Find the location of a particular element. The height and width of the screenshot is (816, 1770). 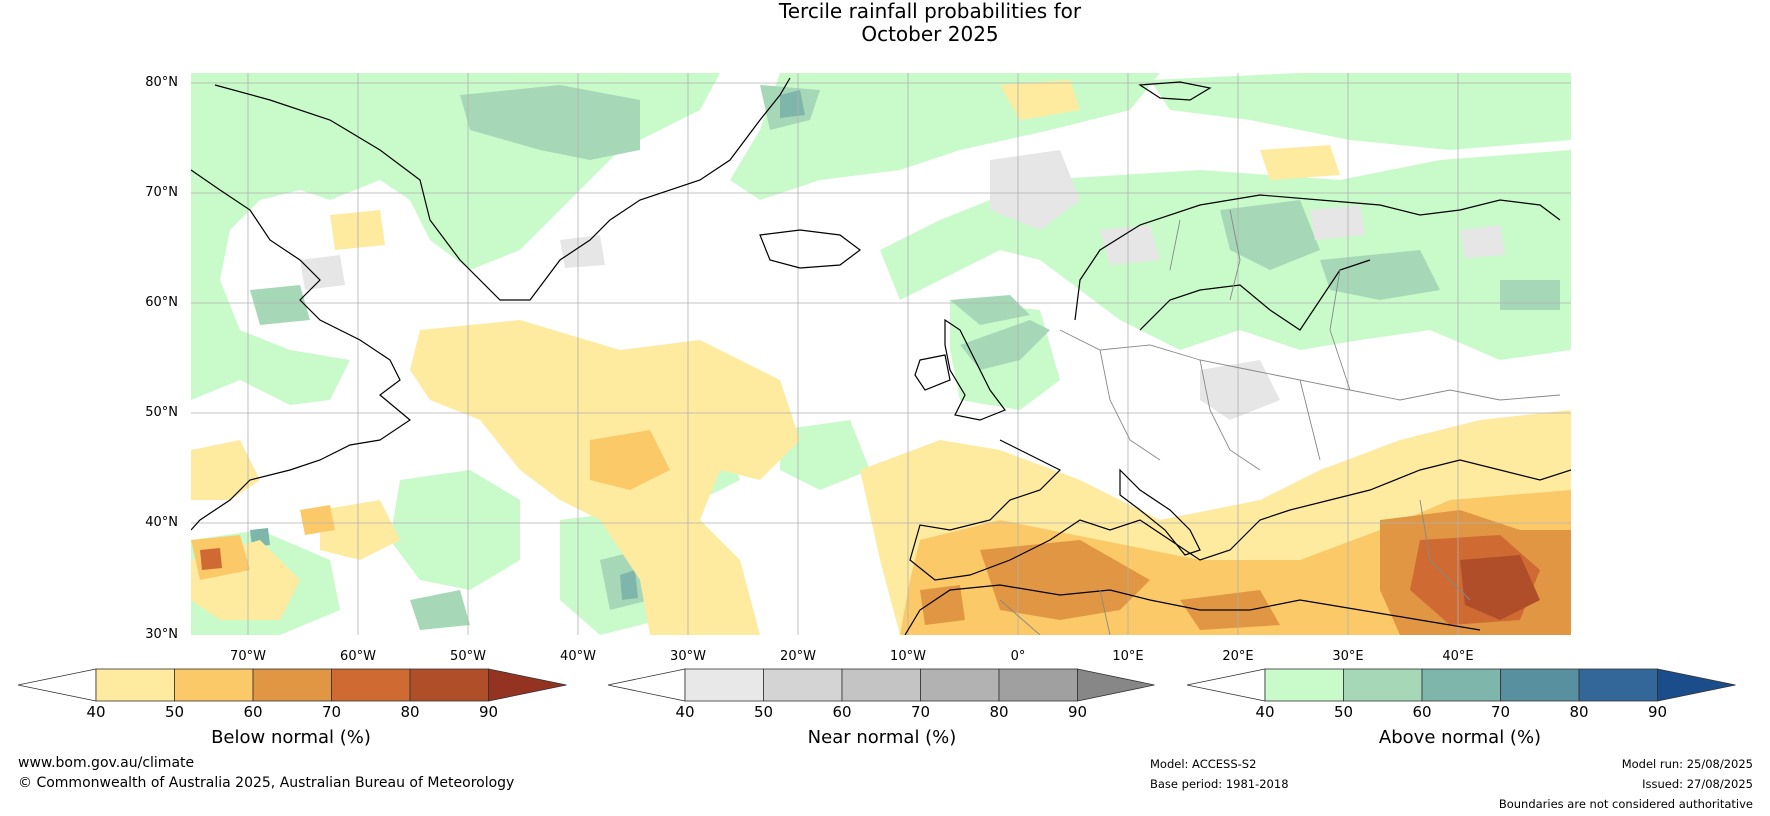

above-normal-colorbar is located at coordinates (1461, 685).